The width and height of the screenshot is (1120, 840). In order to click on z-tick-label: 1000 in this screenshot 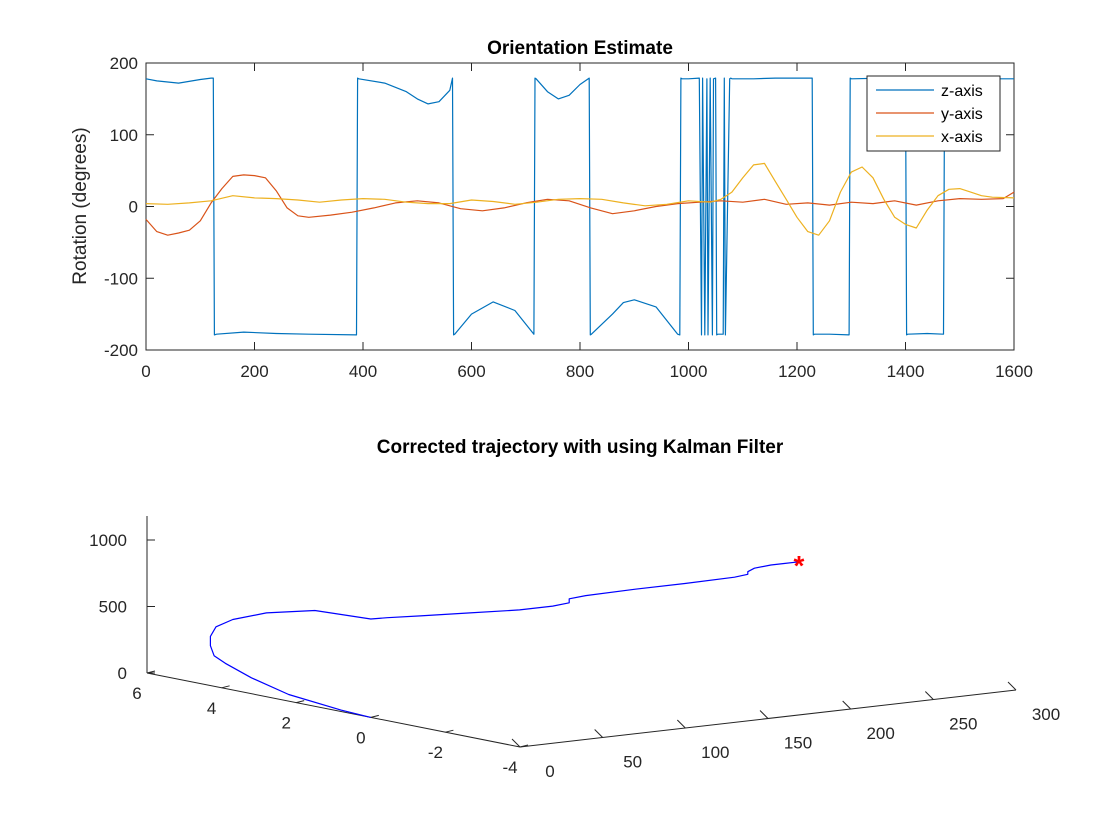, I will do `click(108, 540)`.